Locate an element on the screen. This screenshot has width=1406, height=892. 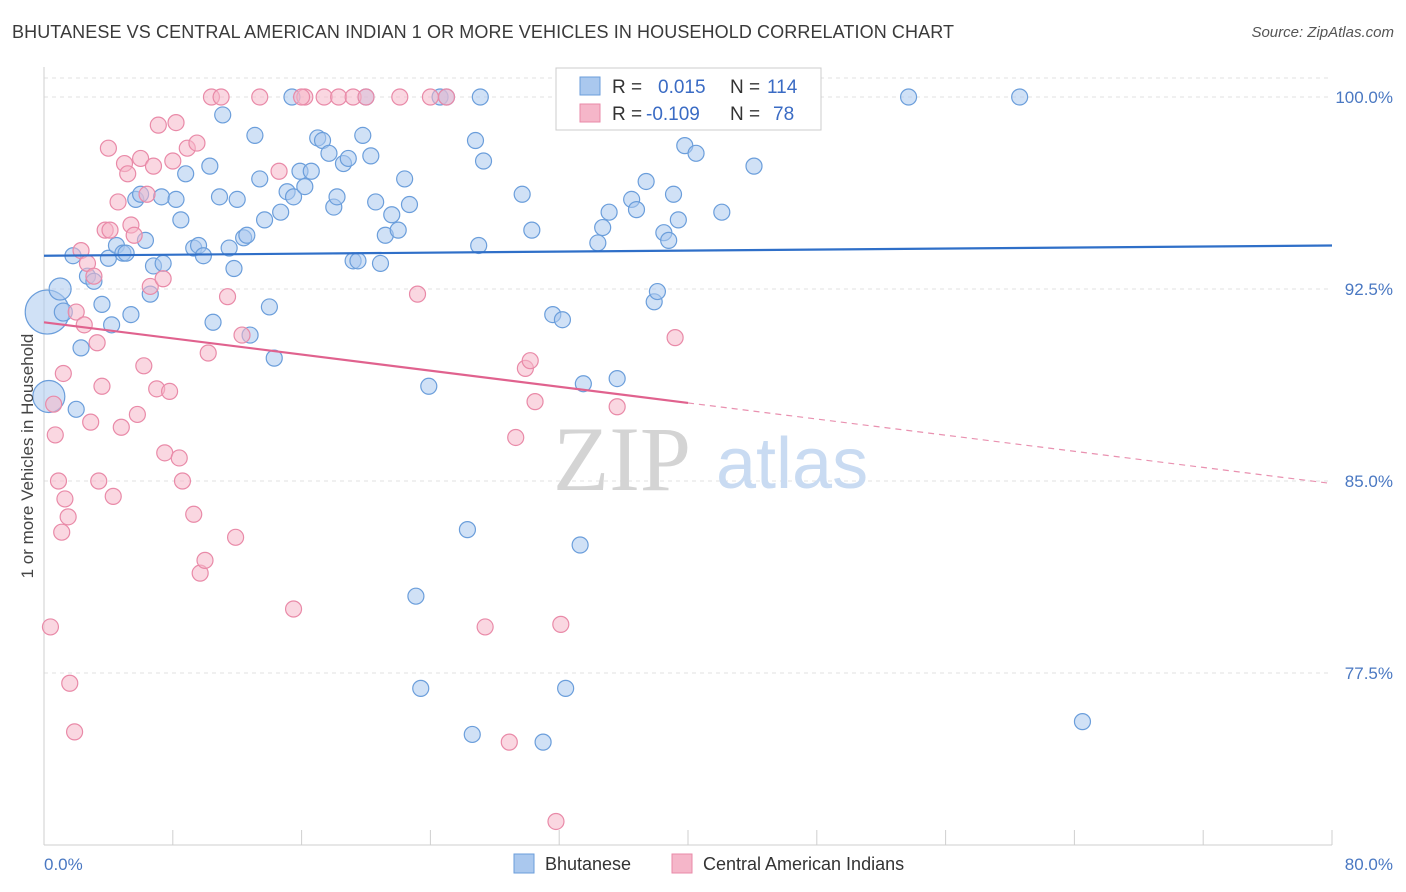
source-credit: Source: ZipAtlas.com is located at coordinates (1322, 32).